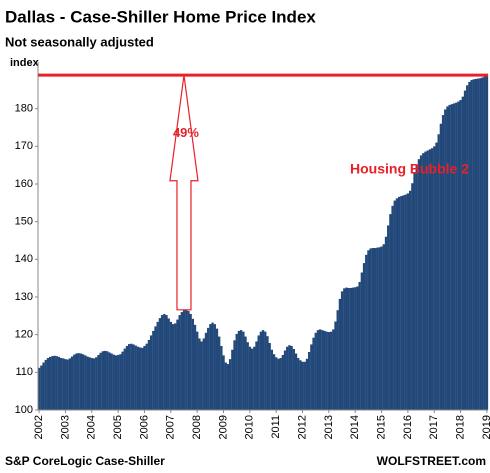 This screenshot has width=490, height=473. I want to click on credit: WOLFSTREET.com, so click(431, 461).